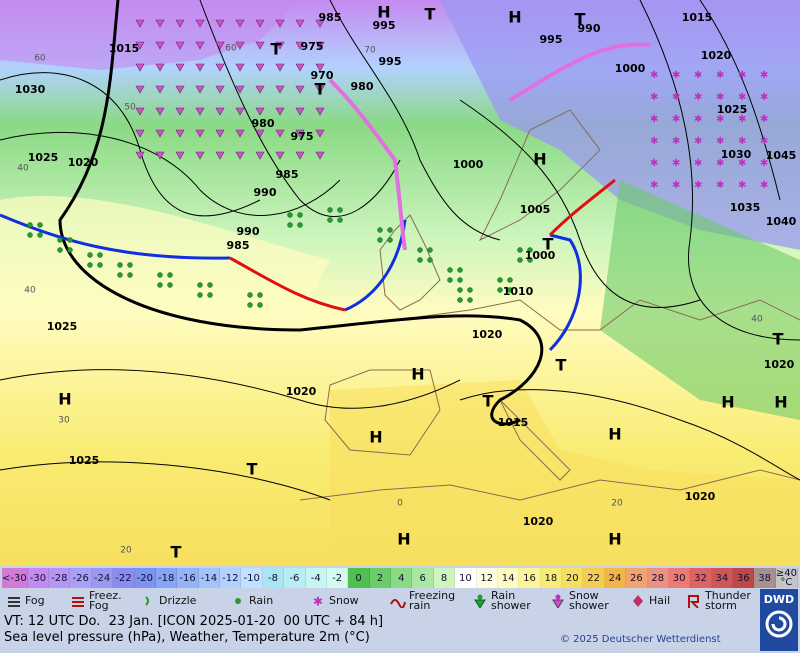 This screenshot has width=800, height=653. I want to click on scale-cell: ≥40 °C, so click(786, 578).